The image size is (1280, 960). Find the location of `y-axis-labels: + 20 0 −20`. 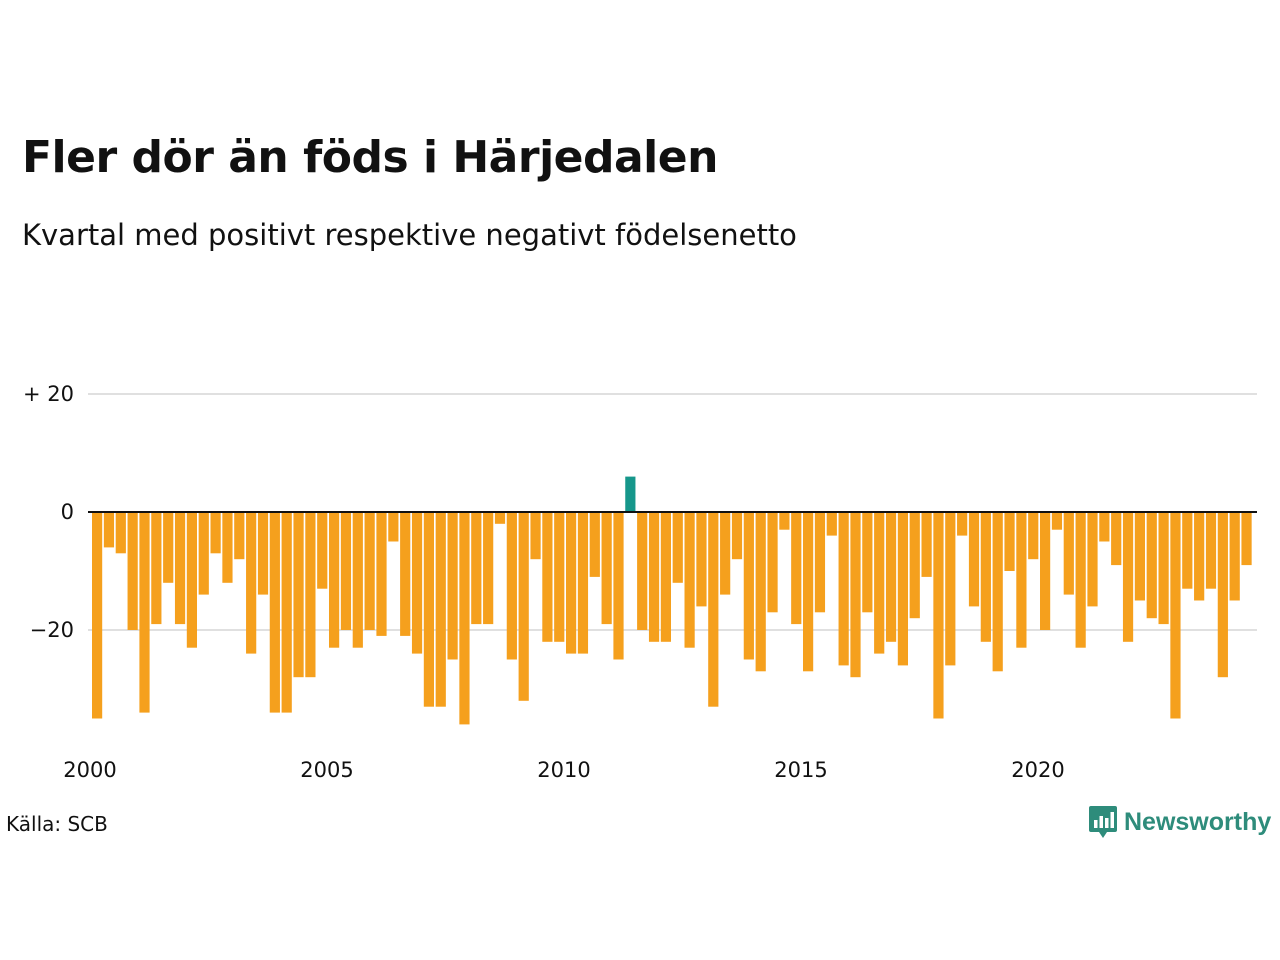

y-axis-labels: + 20 0 −20 is located at coordinates (48, 512).